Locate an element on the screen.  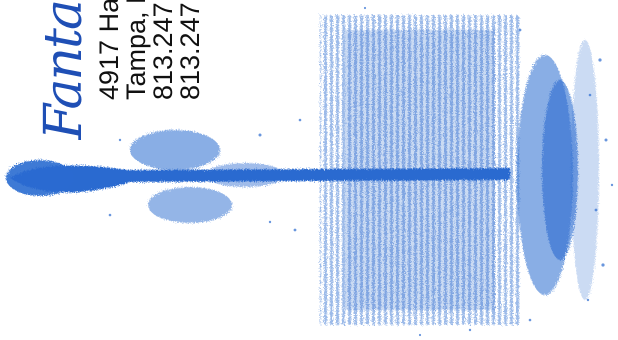
phone-line-2: 813.247. is located at coordinates (190, 50).